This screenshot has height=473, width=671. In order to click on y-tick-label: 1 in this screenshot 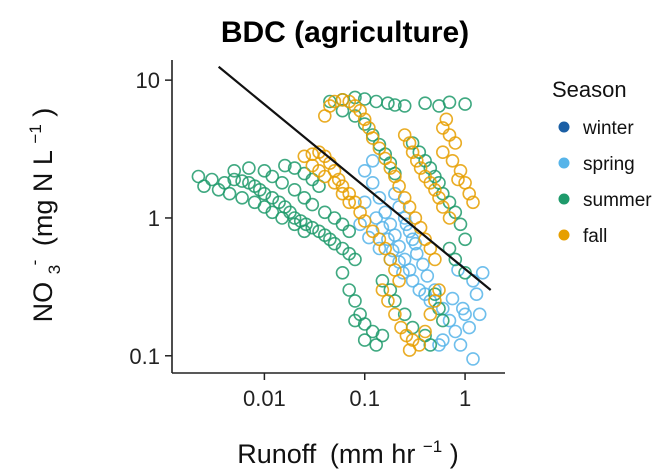, I will do `click(154, 218)`.